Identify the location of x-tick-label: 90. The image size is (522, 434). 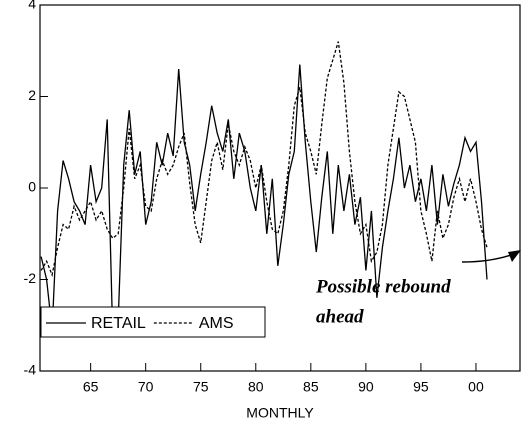
(366, 387).